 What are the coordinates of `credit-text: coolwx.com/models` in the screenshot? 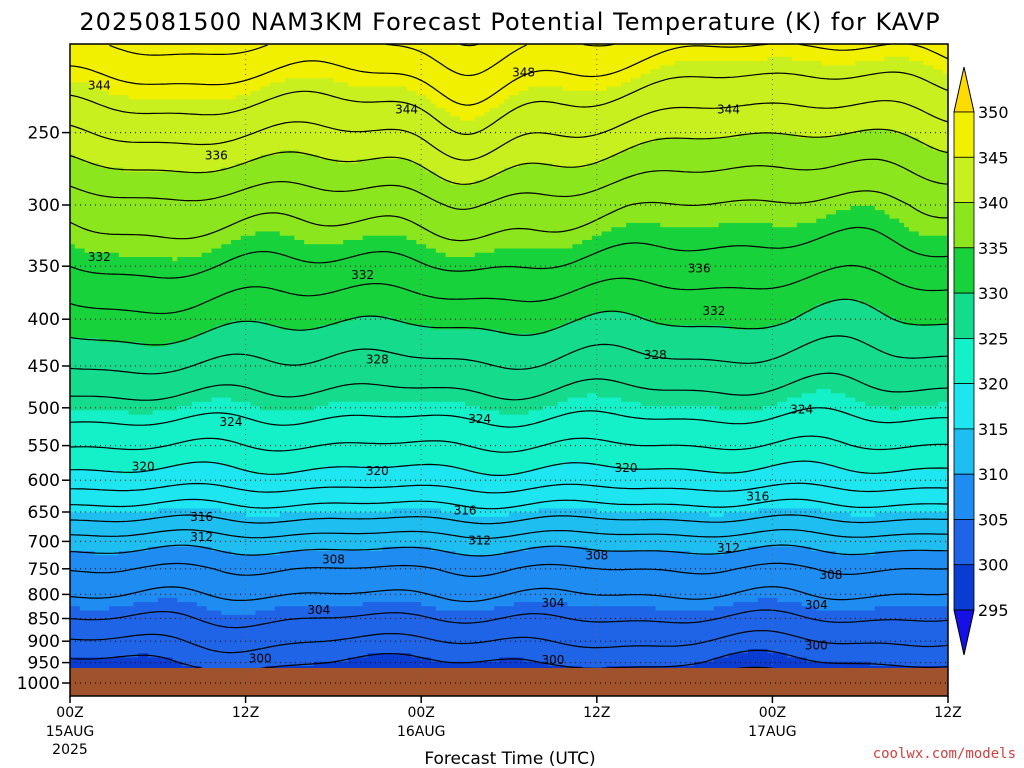 It's located at (944, 754).